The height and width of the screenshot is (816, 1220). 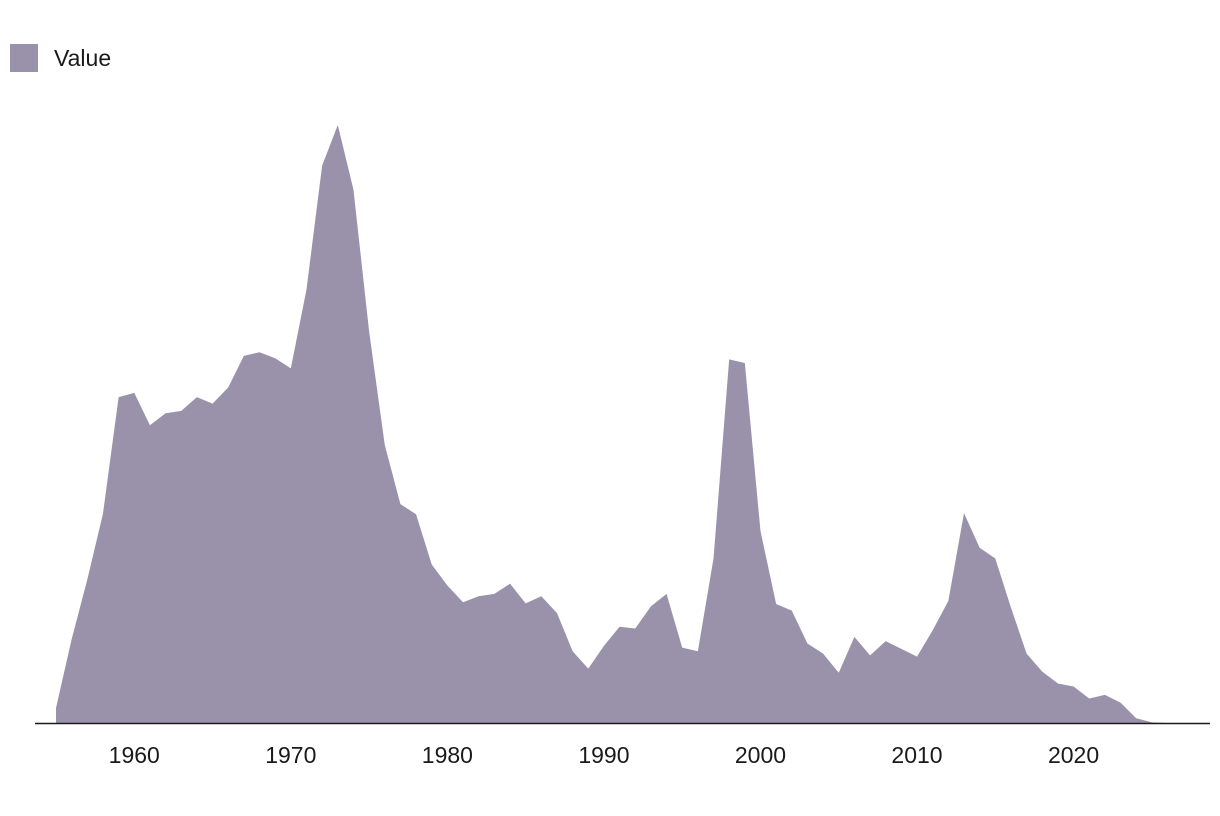 I want to click on legend-swatch, so click(x=24, y=58).